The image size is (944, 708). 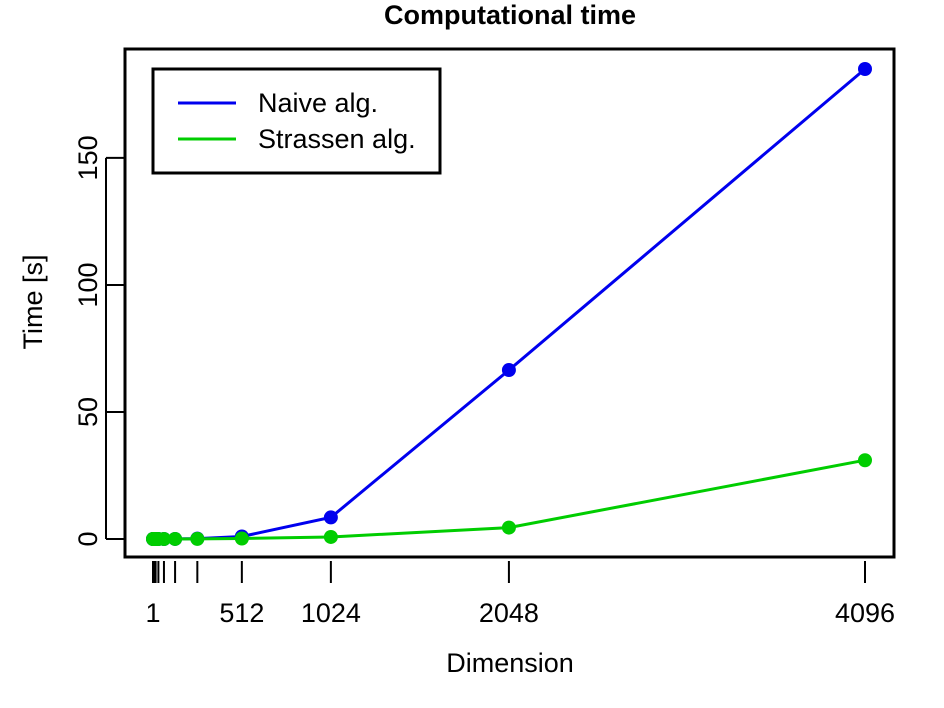 What do you see at coordinates (520, 594) in the screenshot?
I see `x-axis: 1 512 1024 2048 4096` at bounding box center [520, 594].